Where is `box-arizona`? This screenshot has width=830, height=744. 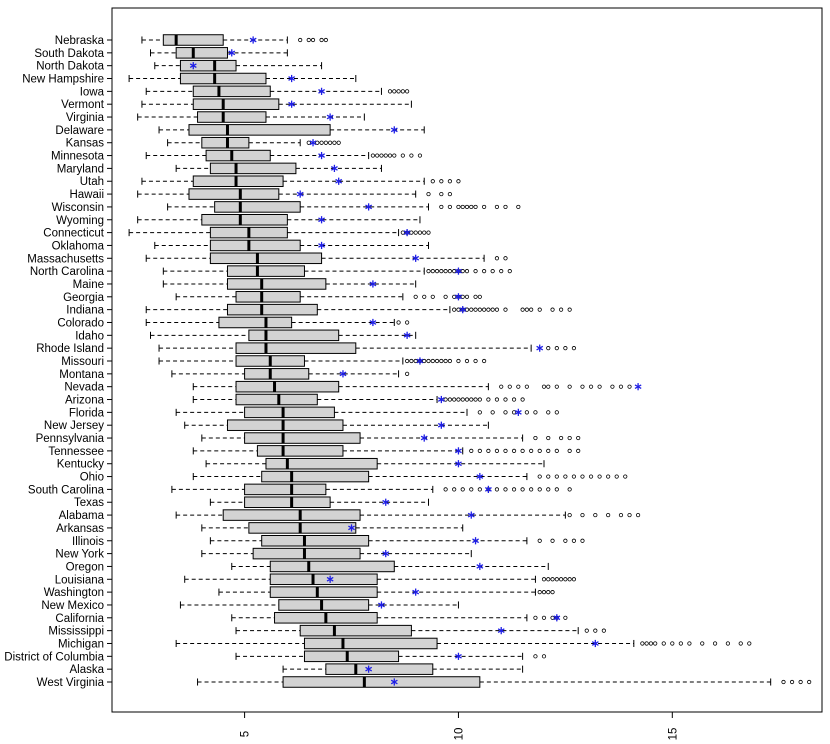
box-arizona is located at coordinates (358, 399).